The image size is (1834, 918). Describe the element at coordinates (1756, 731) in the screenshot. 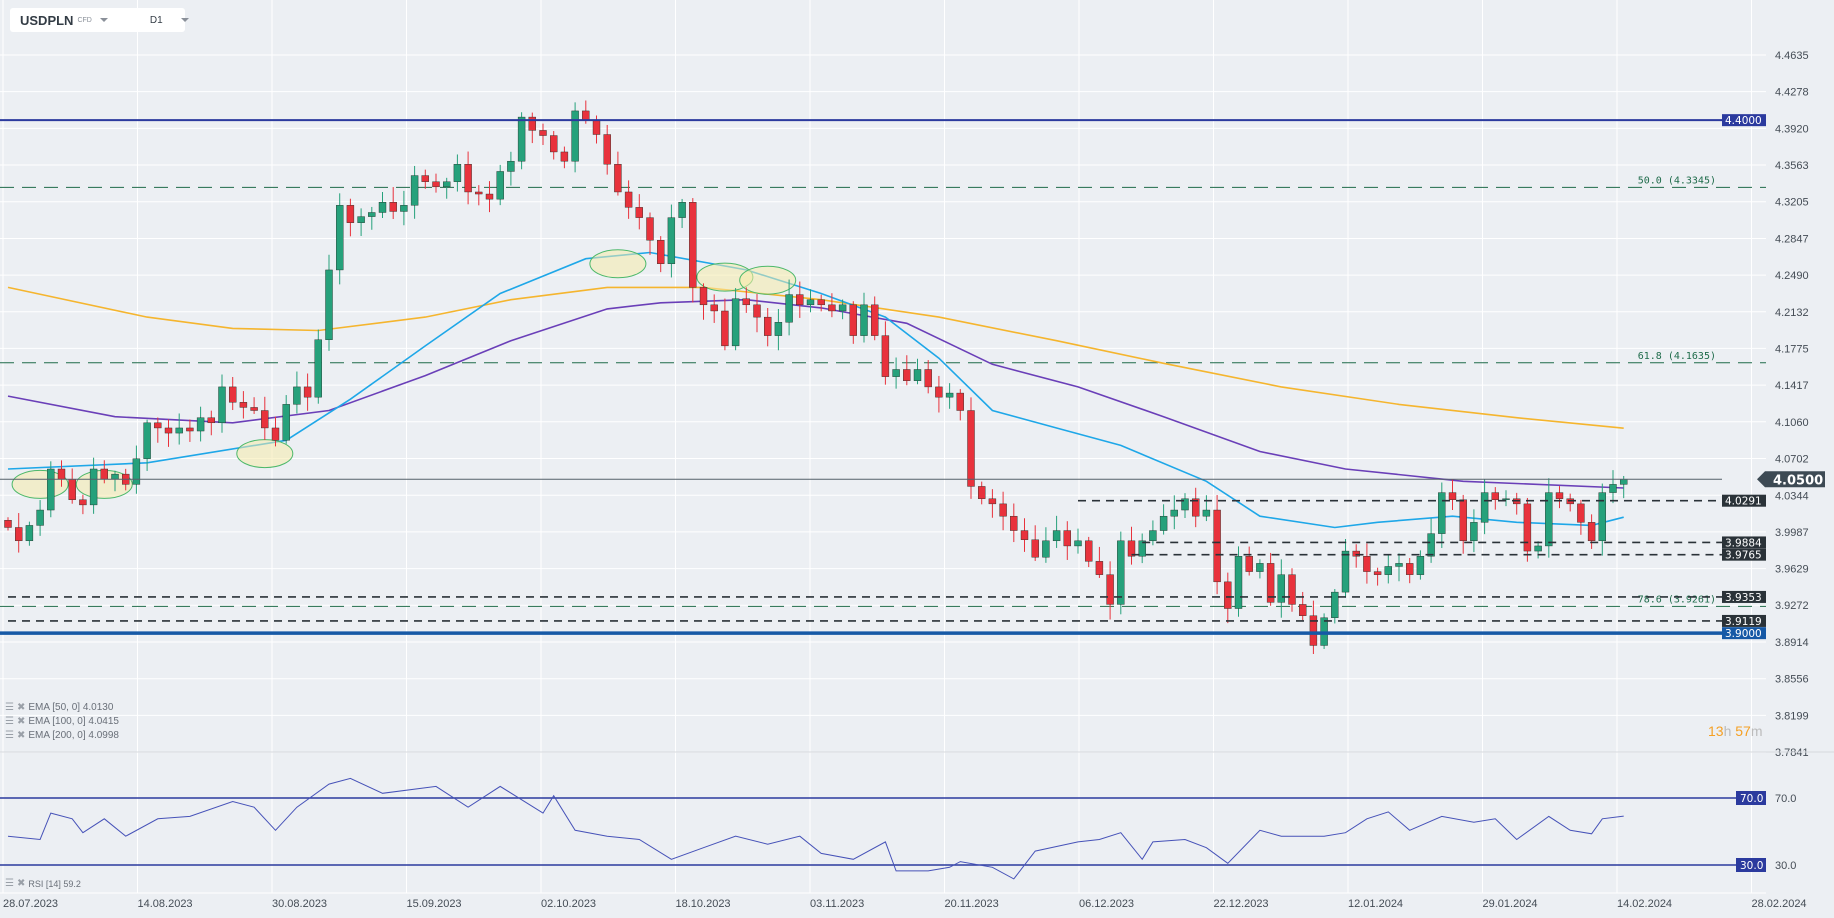

I see `timer-m: m` at that location.